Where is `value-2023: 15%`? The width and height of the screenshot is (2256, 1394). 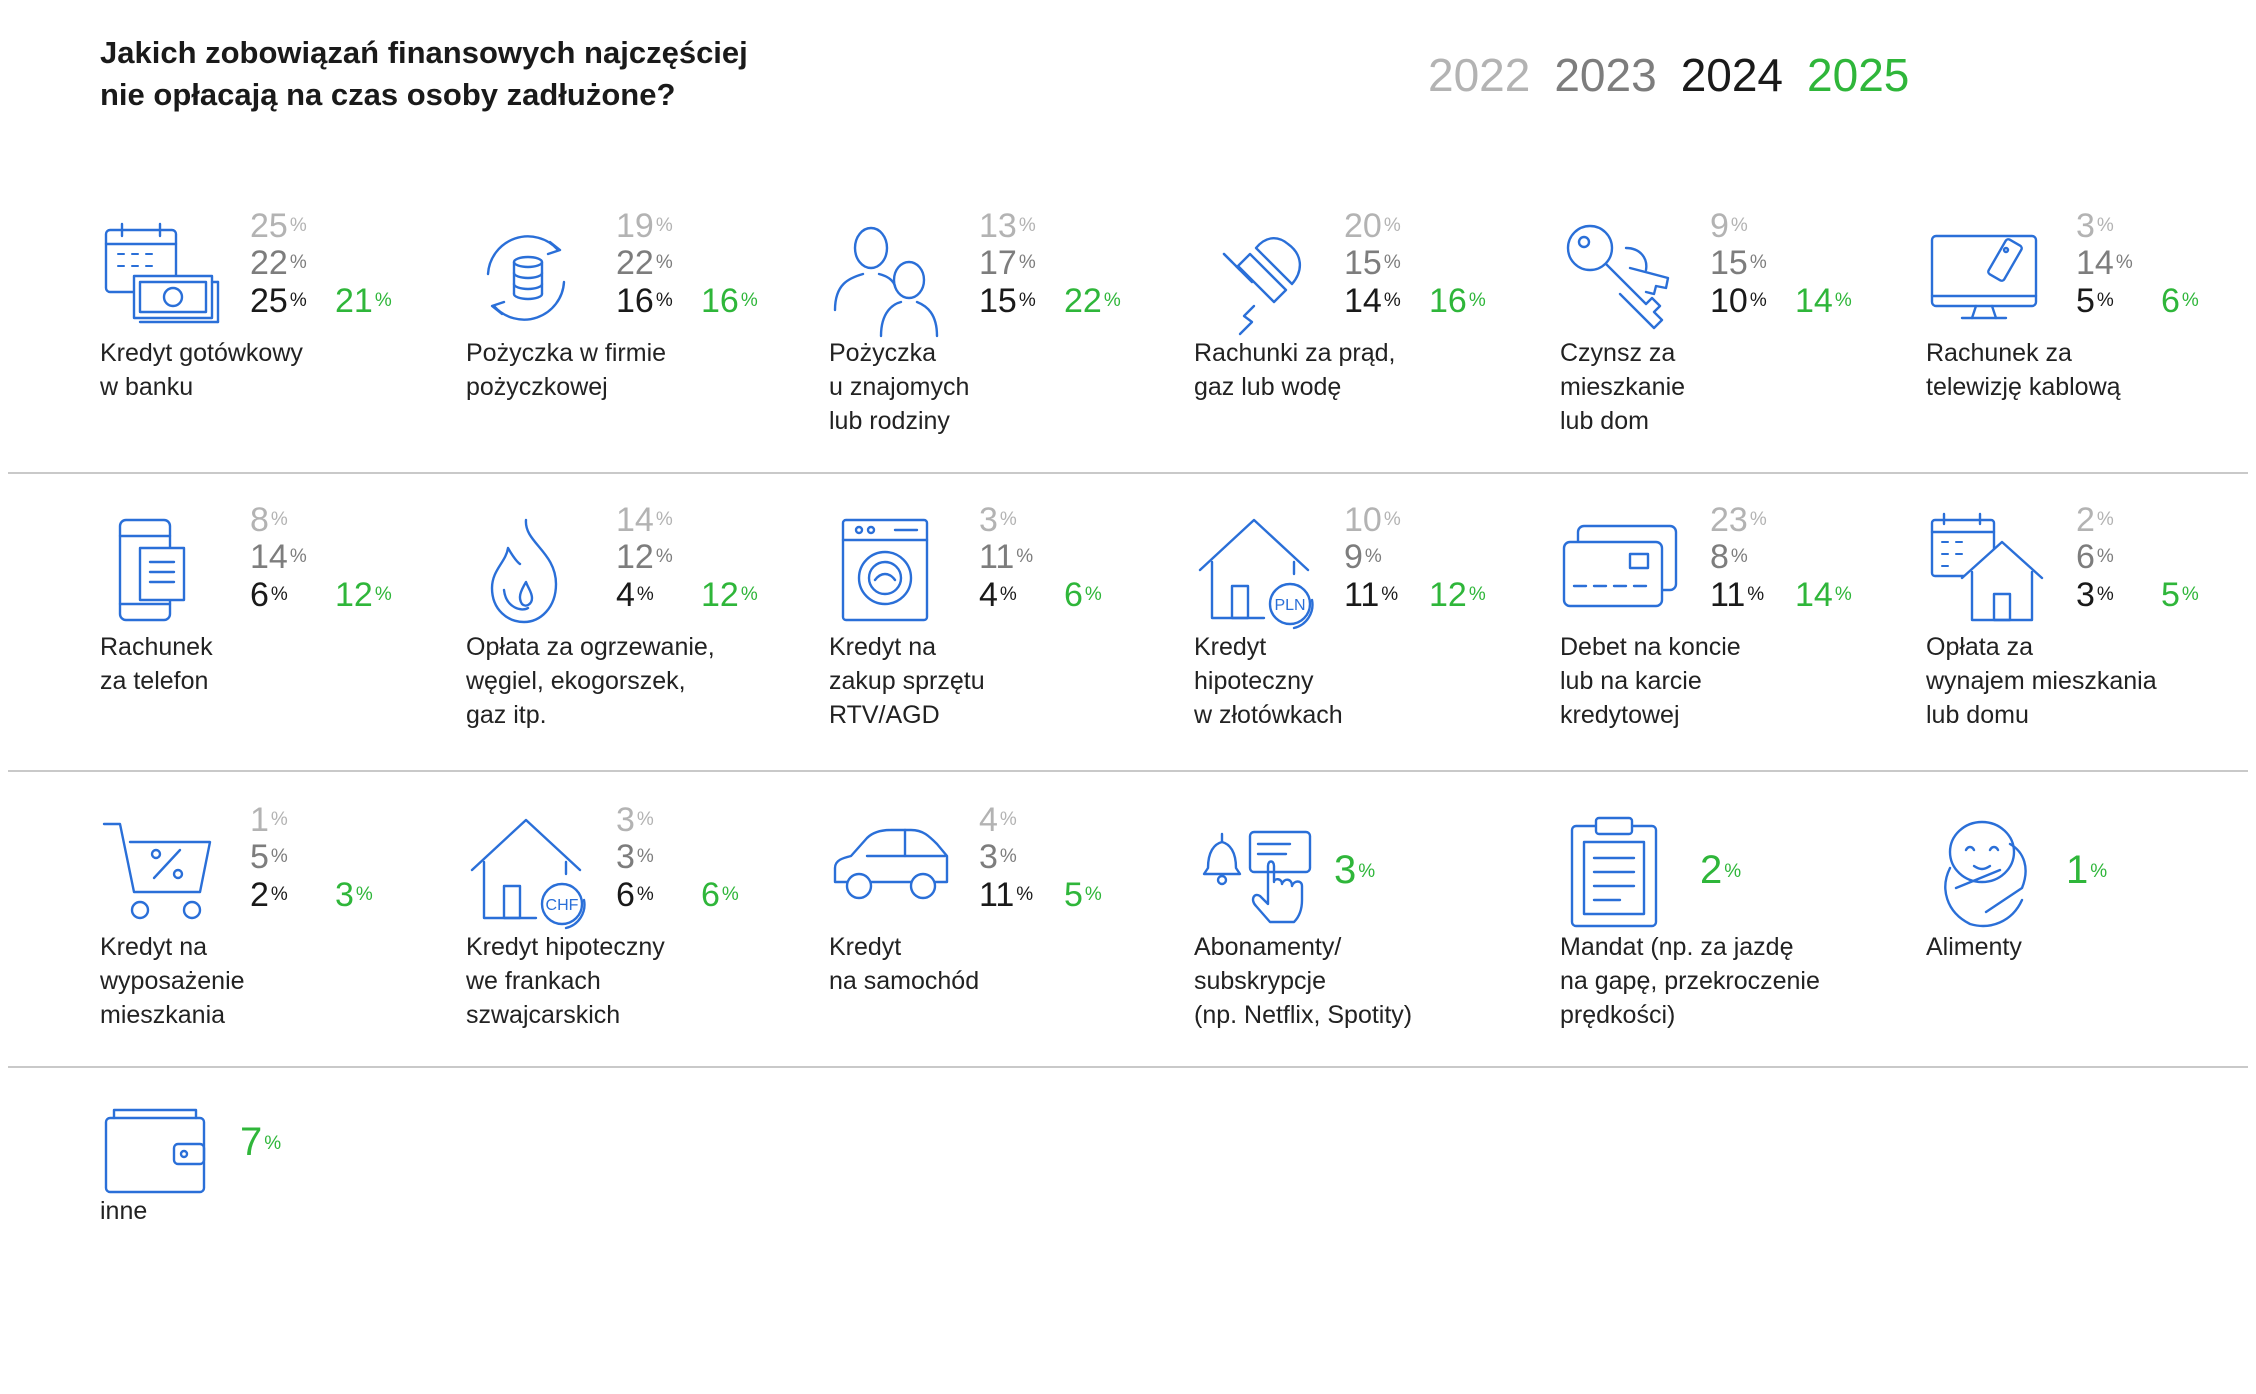 value-2023: 15% is located at coordinates (1738, 263).